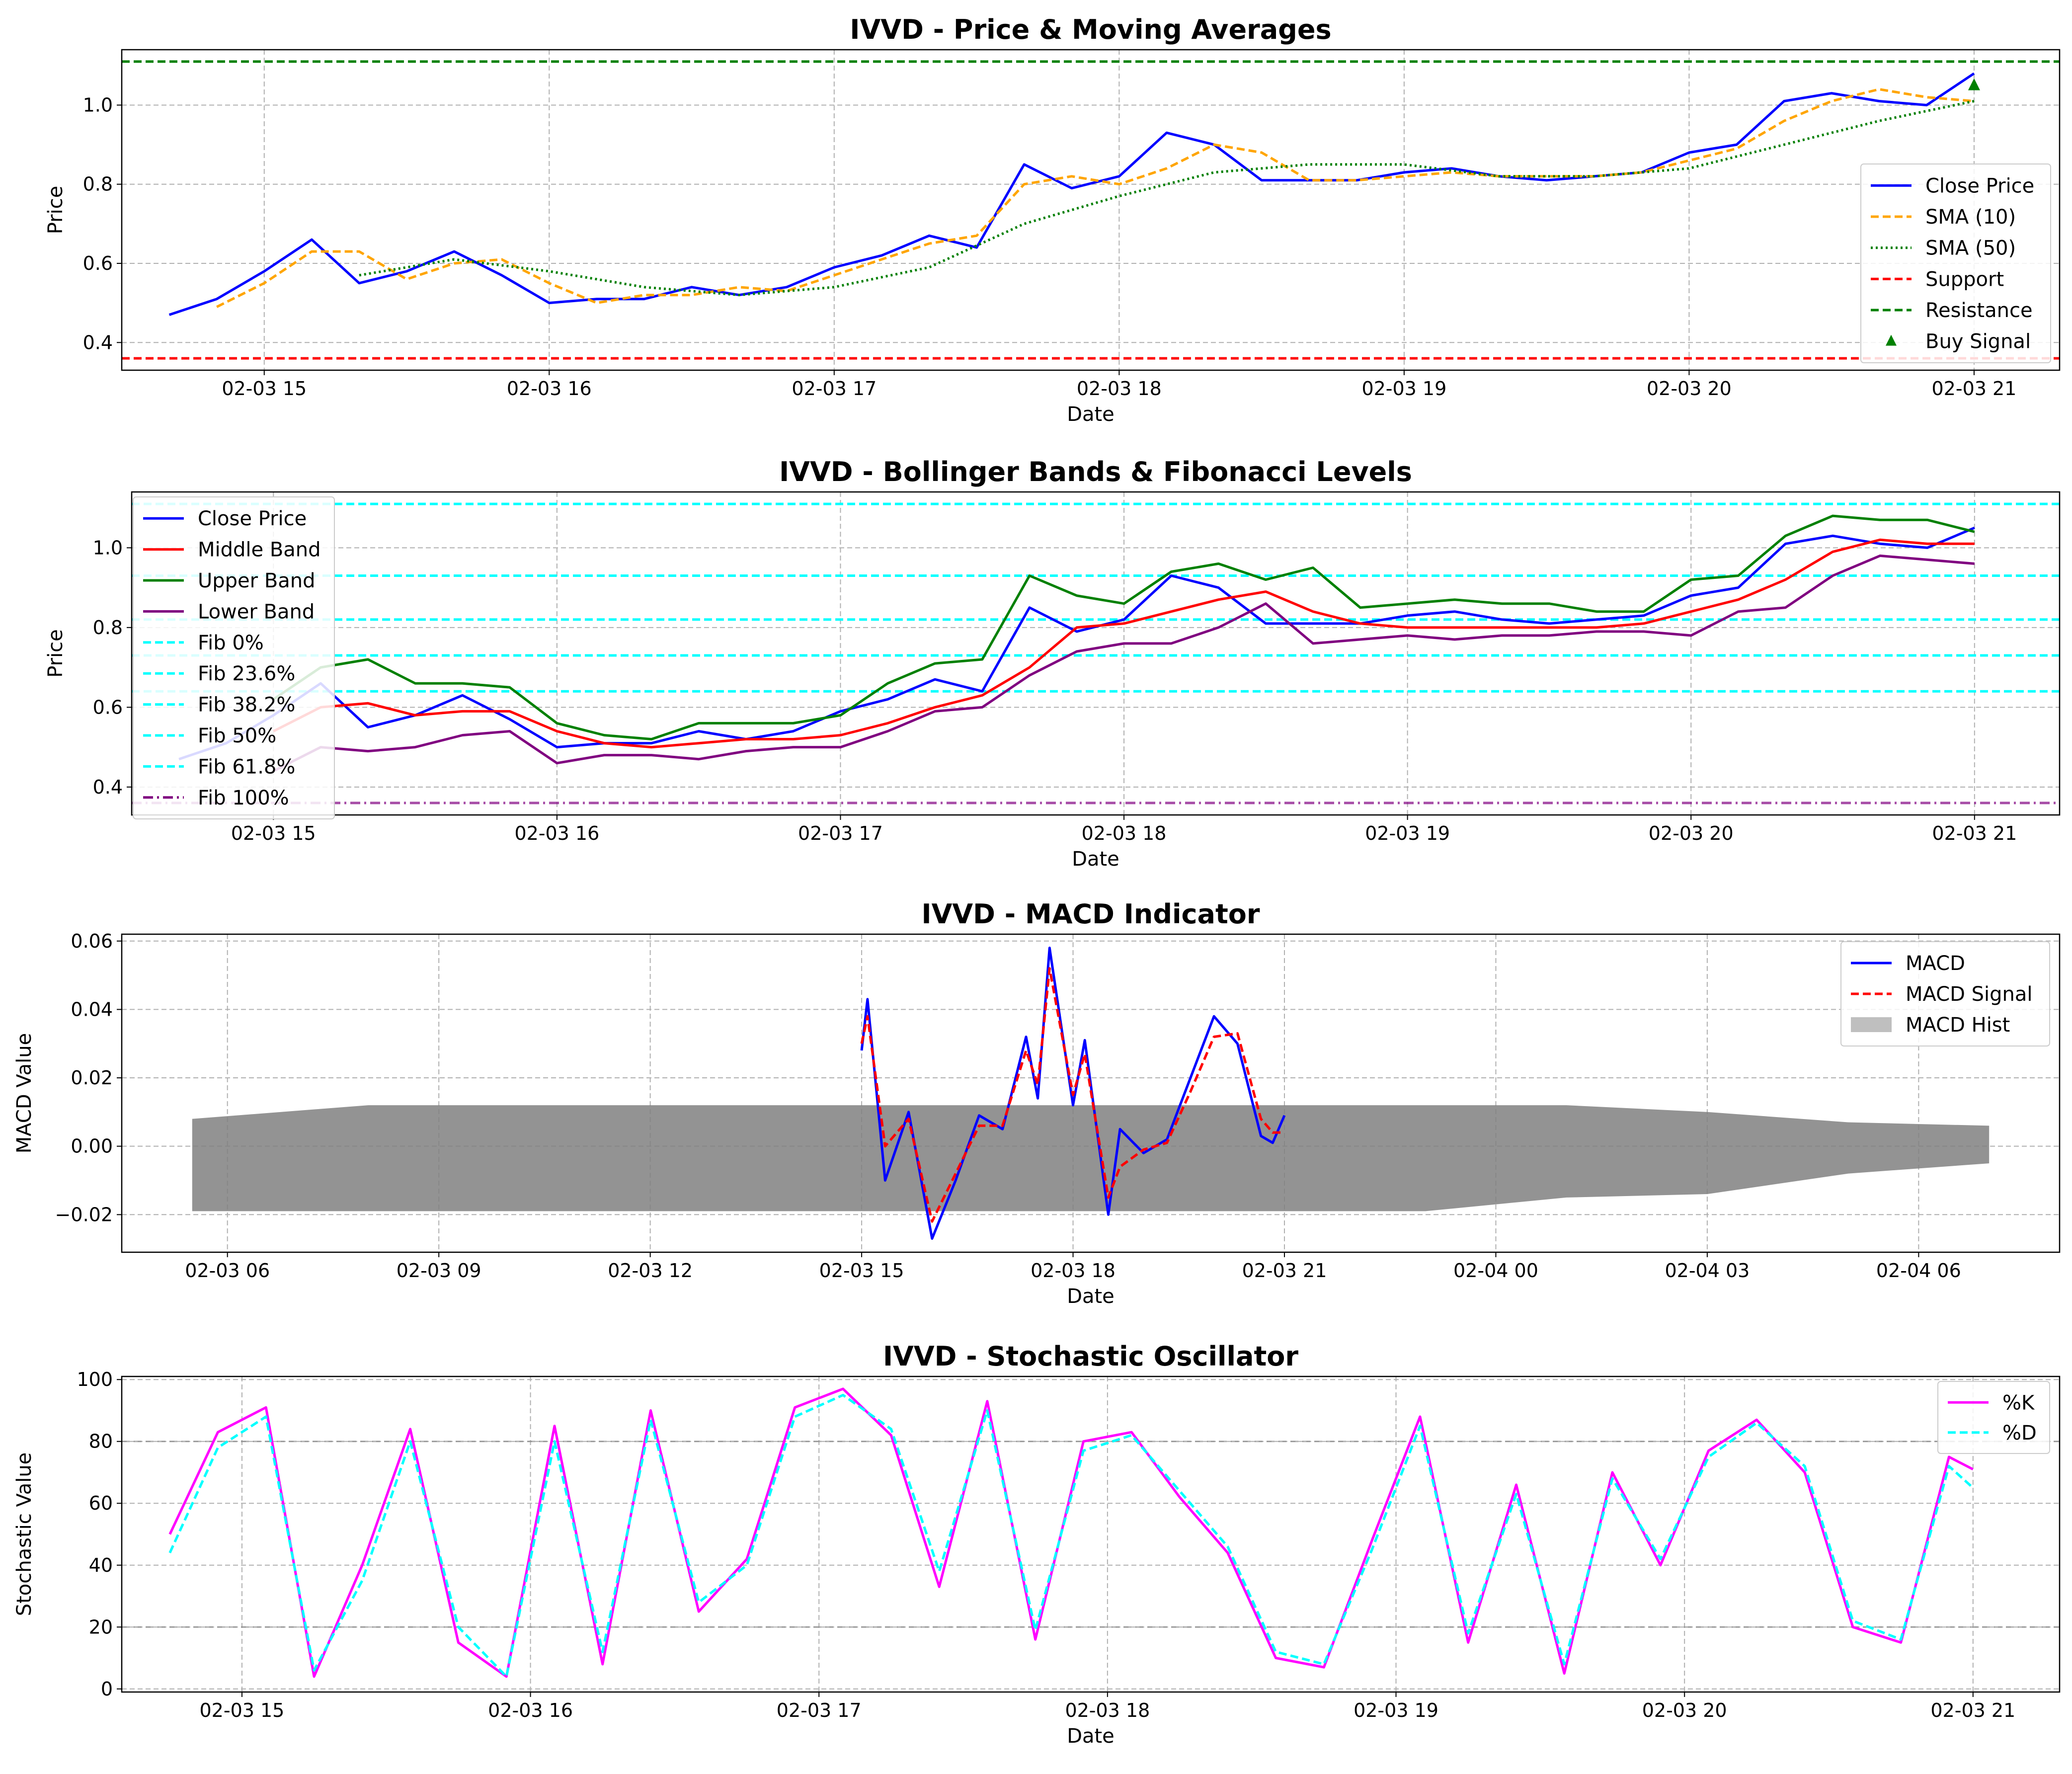  Describe the element at coordinates (1970, 249) in the screenshot. I see `legend-label: SMA (50)` at that location.